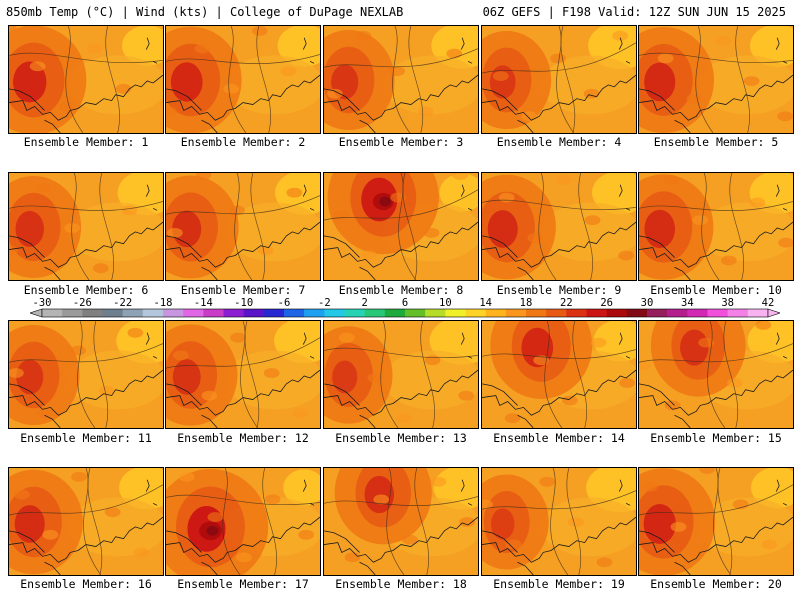 The width and height of the screenshot is (800, 600). Describe the element at coordinates (86, 142) in the screenshot. I see `ensemble-member-label: Ensemble Member: 1` at that location.